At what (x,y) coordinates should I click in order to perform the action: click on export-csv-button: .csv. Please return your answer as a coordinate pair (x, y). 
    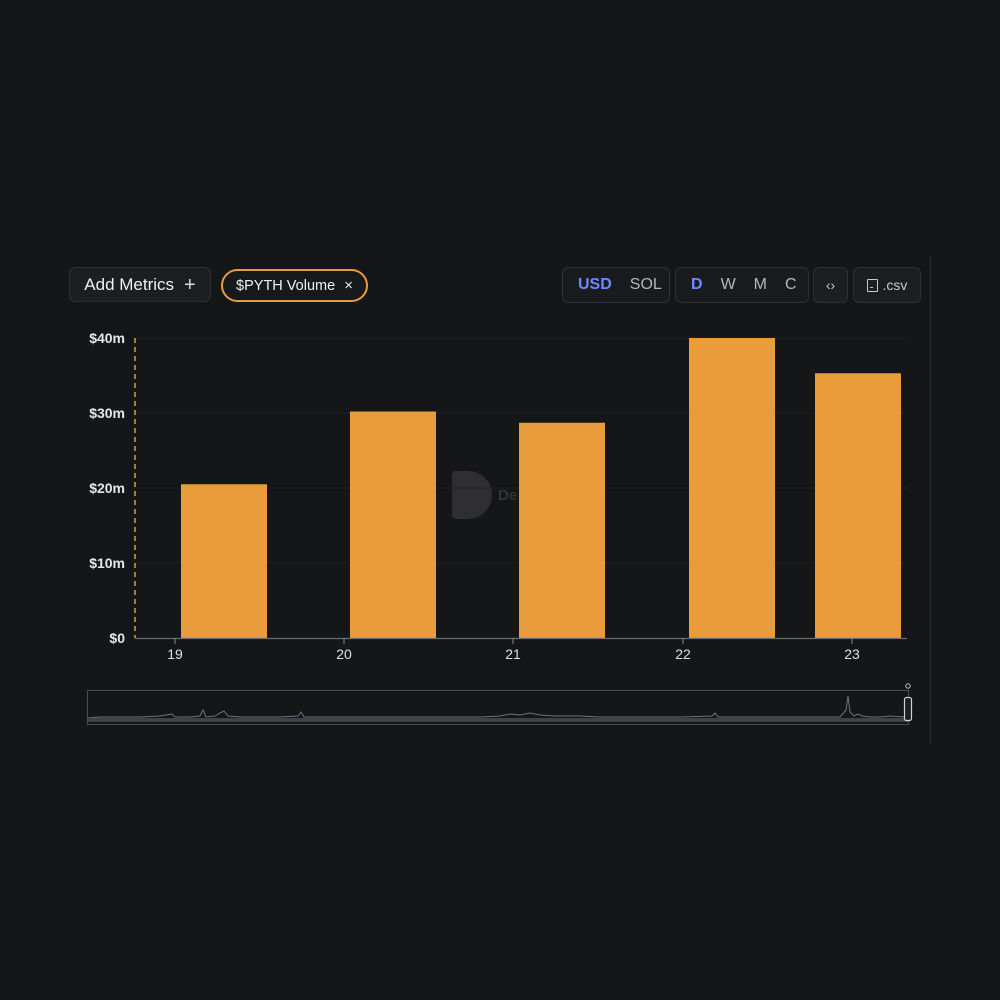
    Looking at the image, I should click on (887, 285).